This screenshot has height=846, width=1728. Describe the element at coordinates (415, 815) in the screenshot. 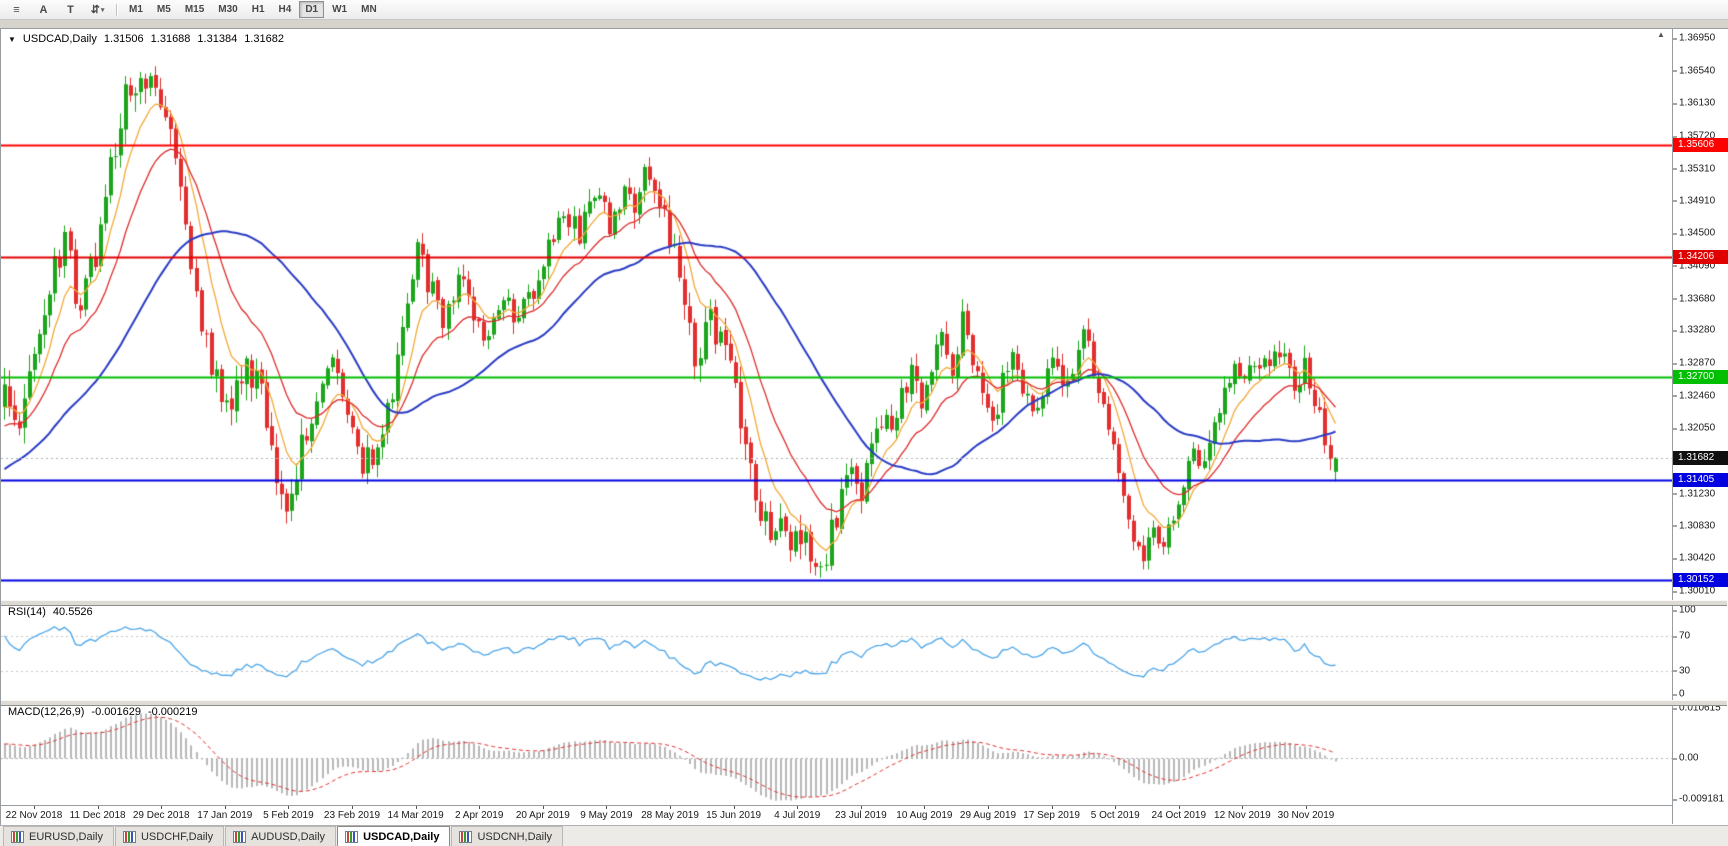

I see `time-axis-label: 14 Mar 2019` at that location.